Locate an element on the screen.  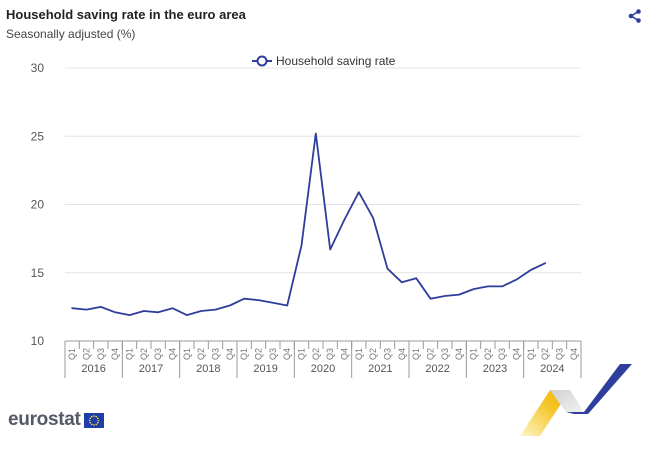
legend-label: Household saving rate is located at coordinates (336, 61).